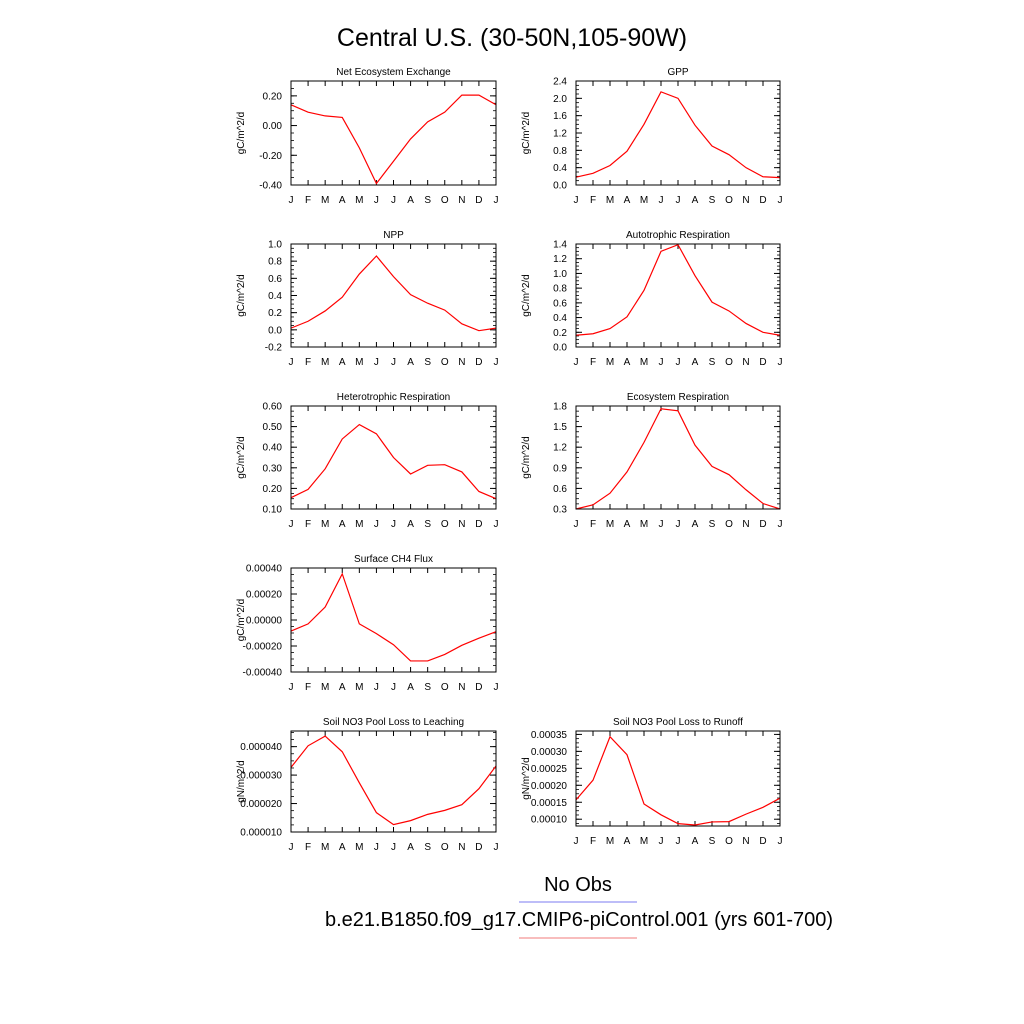 This screenshot has width=1024, height=1024. Describe the element at coordinates (261, 804) in the screenshot. I see `y-tick-label: 0.000020` at that location.